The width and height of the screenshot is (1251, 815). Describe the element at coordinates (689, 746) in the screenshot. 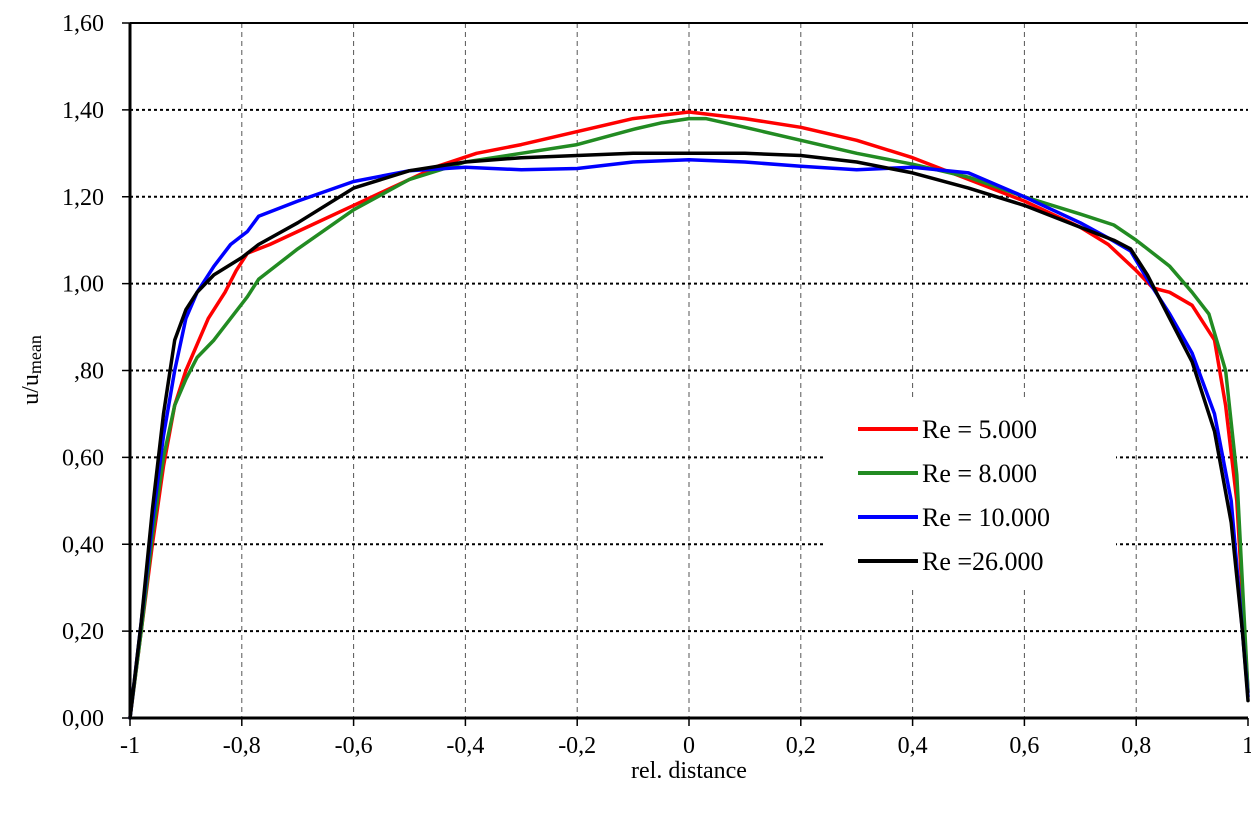

I see `x-tick-label: 0` at that location.